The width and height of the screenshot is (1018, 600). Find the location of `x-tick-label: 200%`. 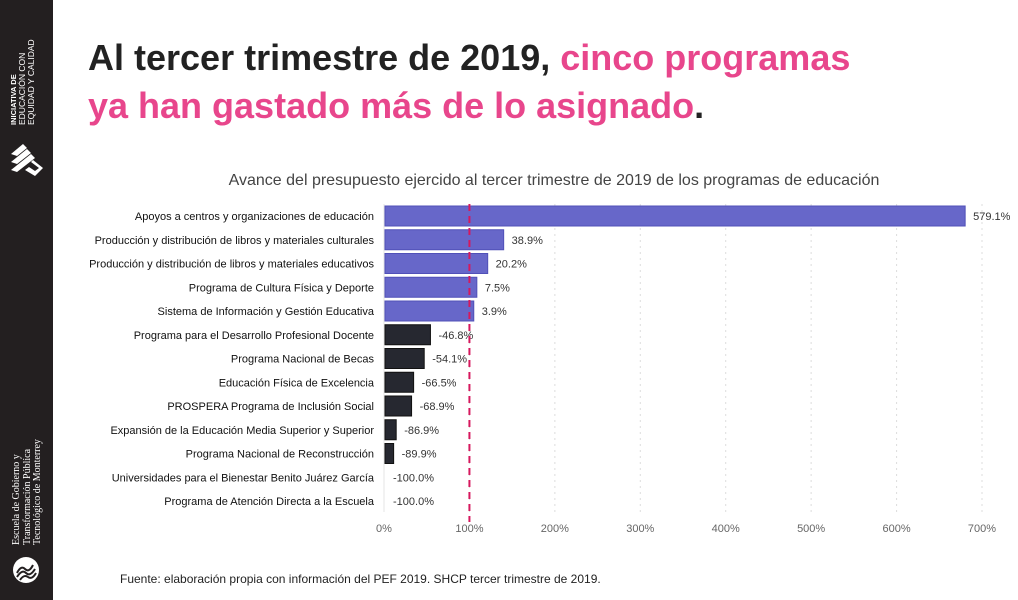

x-tick-label: 200% is located at coordinates (555, 529).